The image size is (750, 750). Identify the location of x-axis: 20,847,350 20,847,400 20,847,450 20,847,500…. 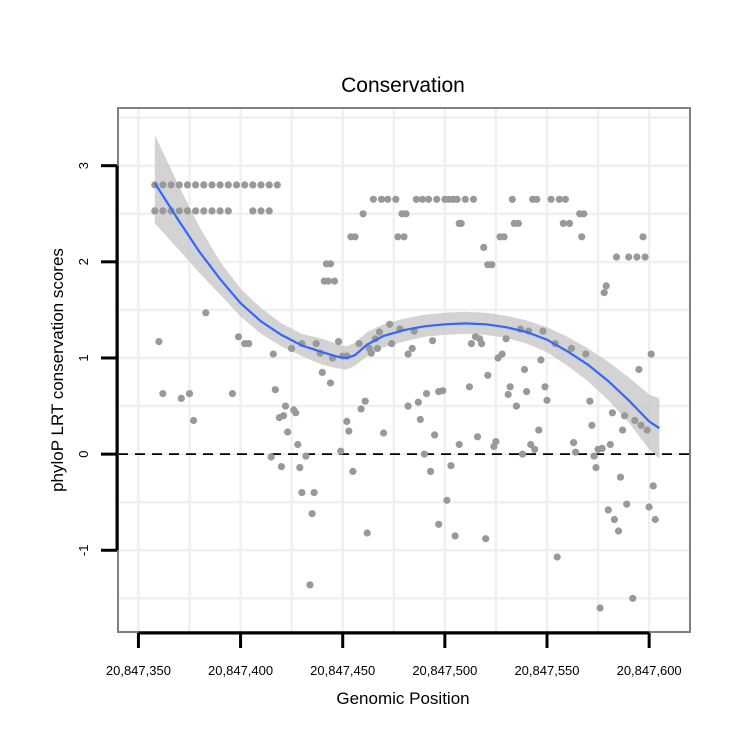
(394, 654).